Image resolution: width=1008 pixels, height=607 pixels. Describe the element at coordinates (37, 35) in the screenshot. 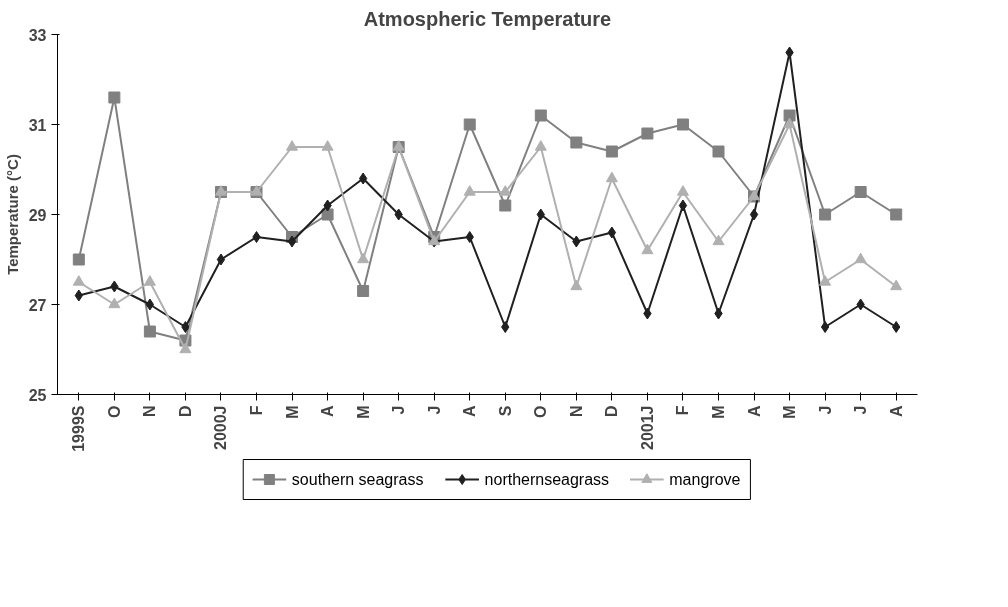

I see `y-tick-label: 33` at that location.